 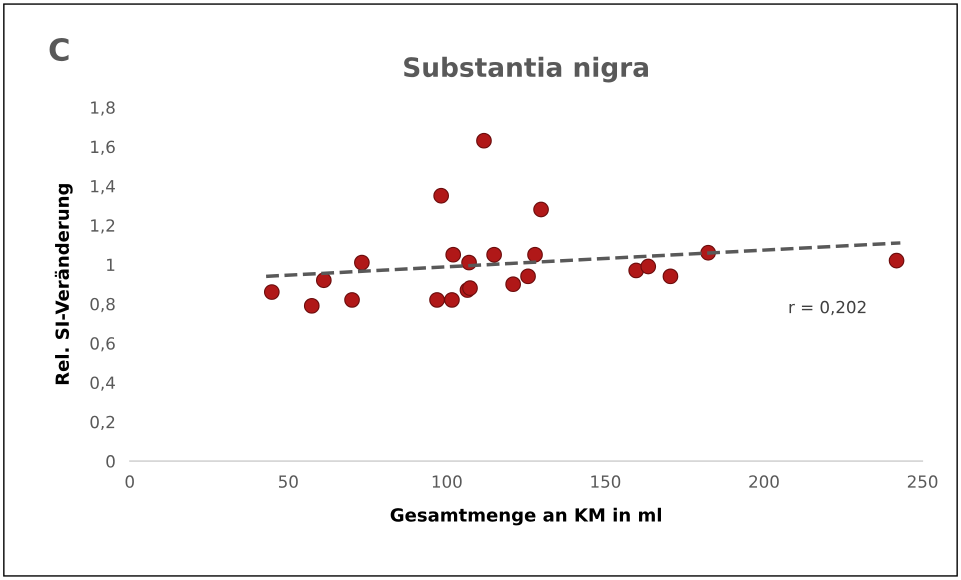 I want to click on x-tick-label: 50, so click(x=288, y=481).